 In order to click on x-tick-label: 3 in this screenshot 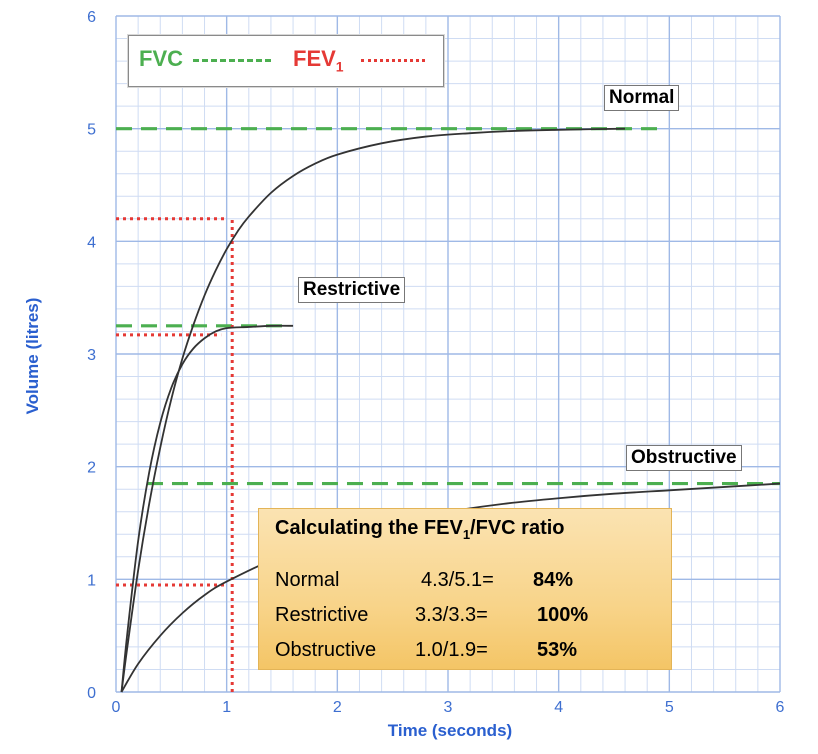, I will do `click(448, 707)`.